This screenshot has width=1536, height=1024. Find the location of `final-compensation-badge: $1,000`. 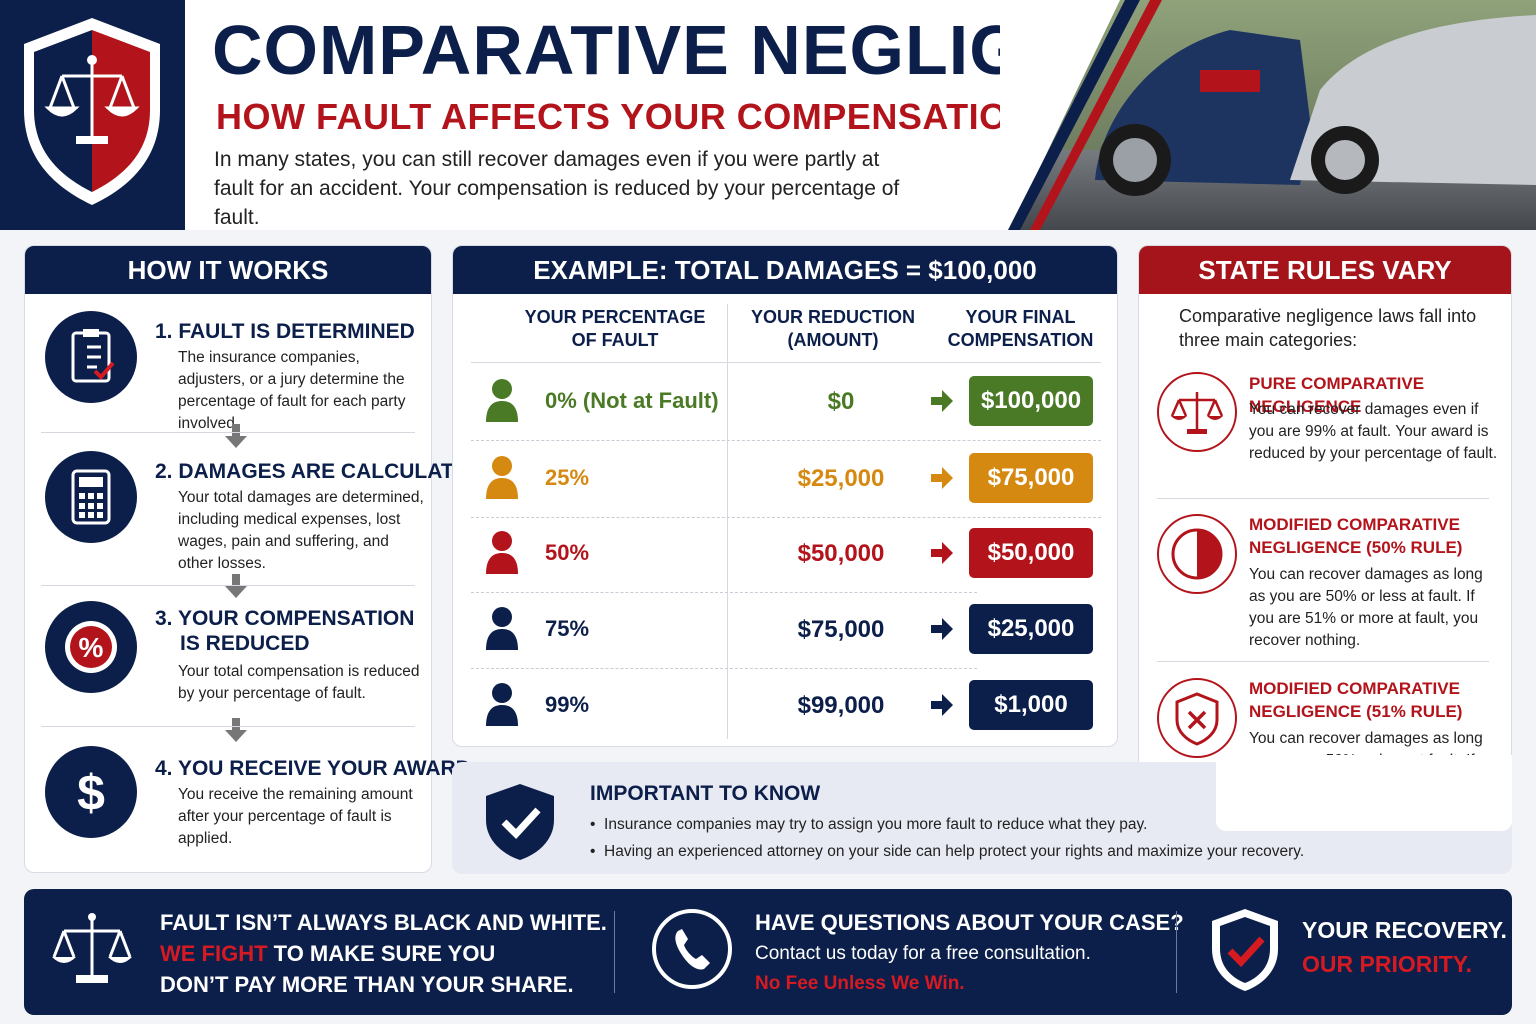

final-compensation-badge: $1,000 is located at coordinates (1031, 705).